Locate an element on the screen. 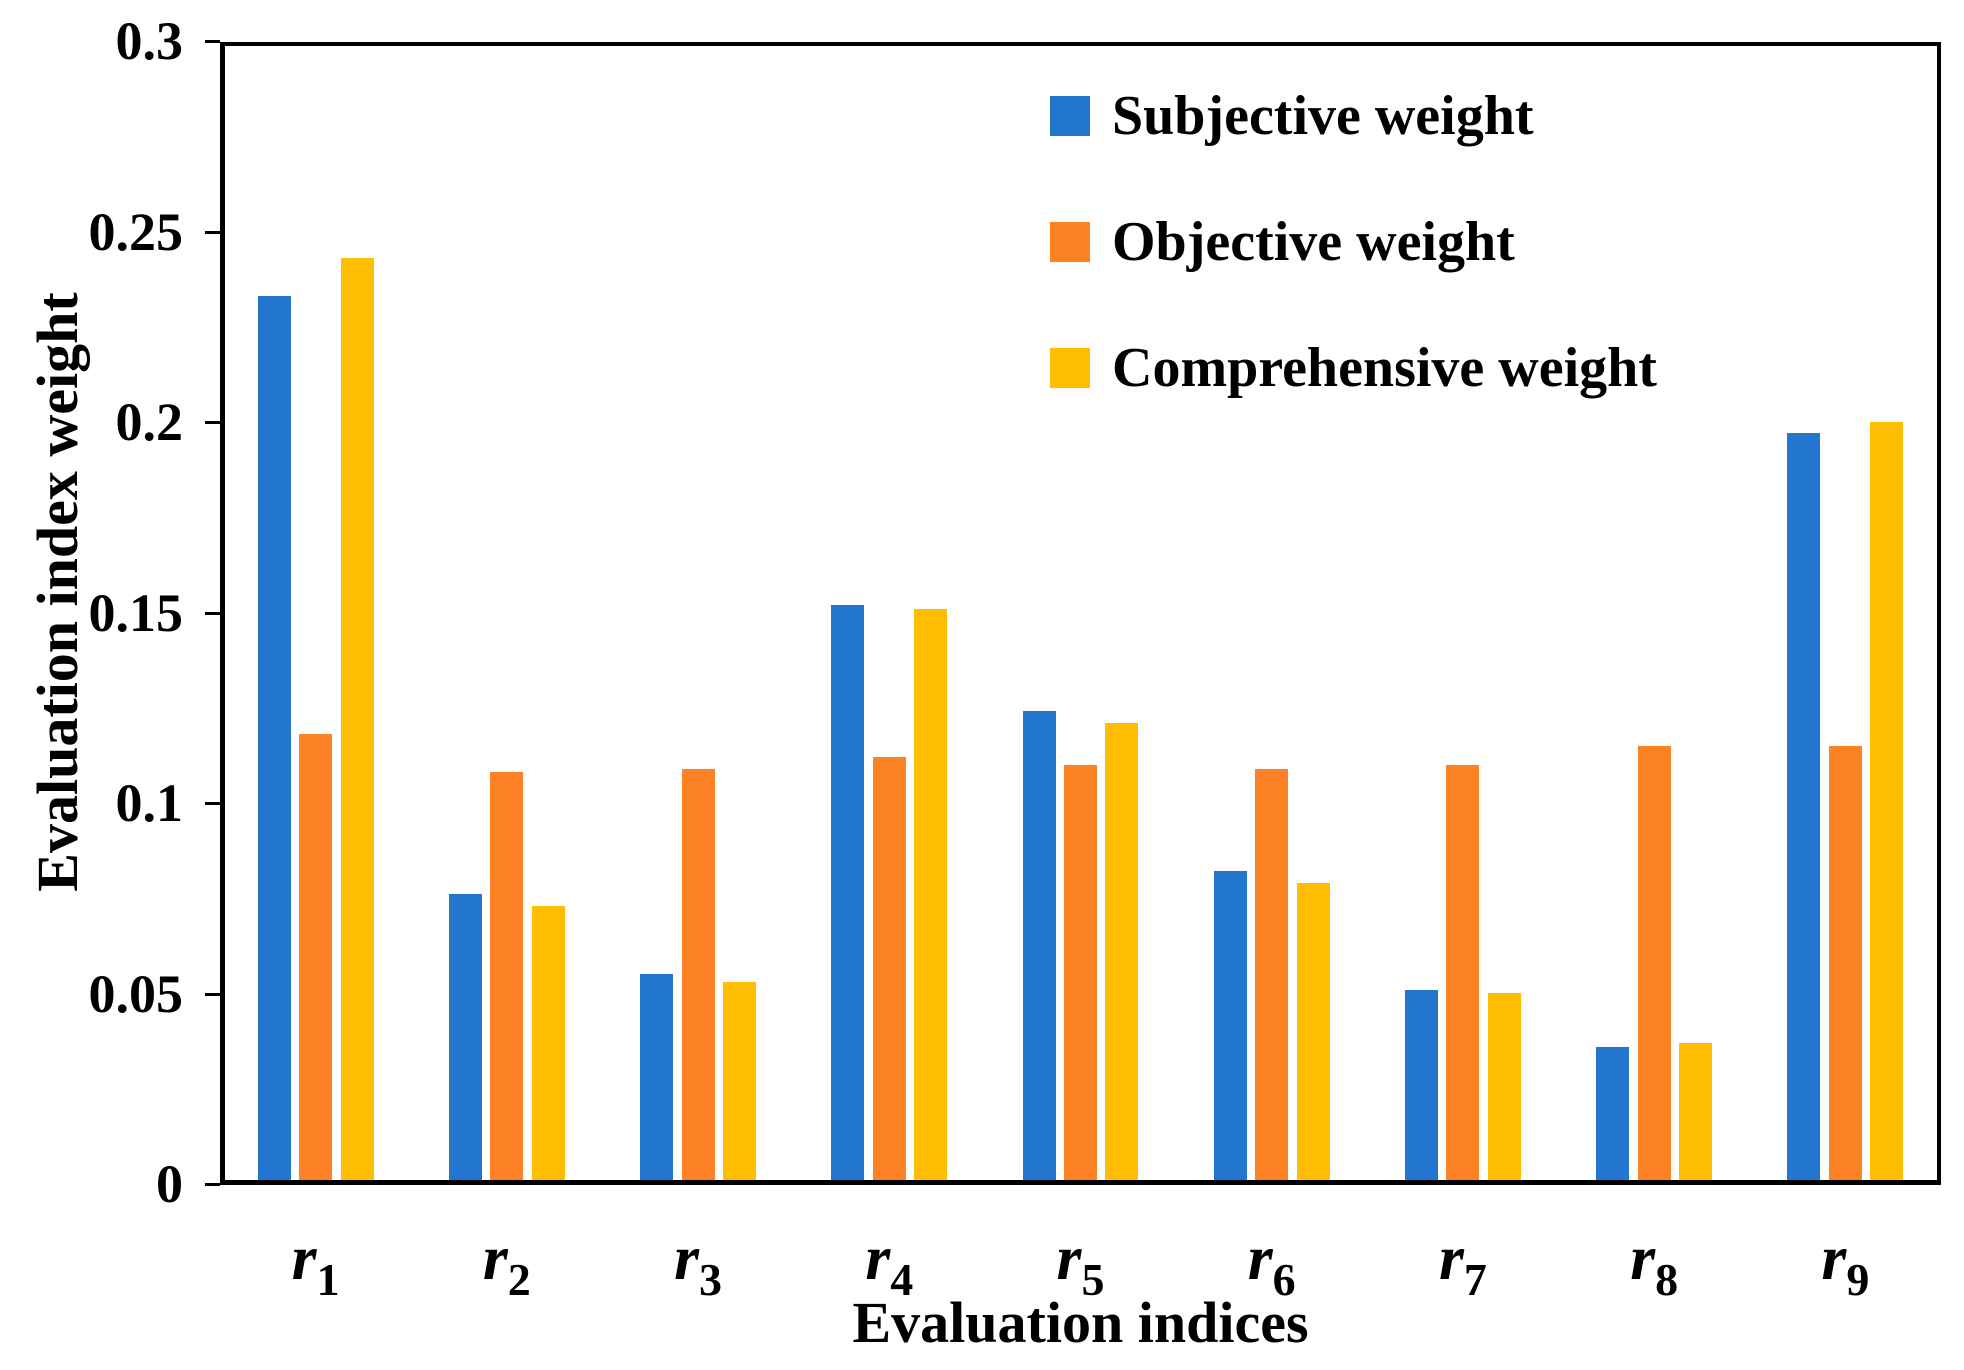  x-category-label-r6: r6 is located at coordinates (1271, 1263).